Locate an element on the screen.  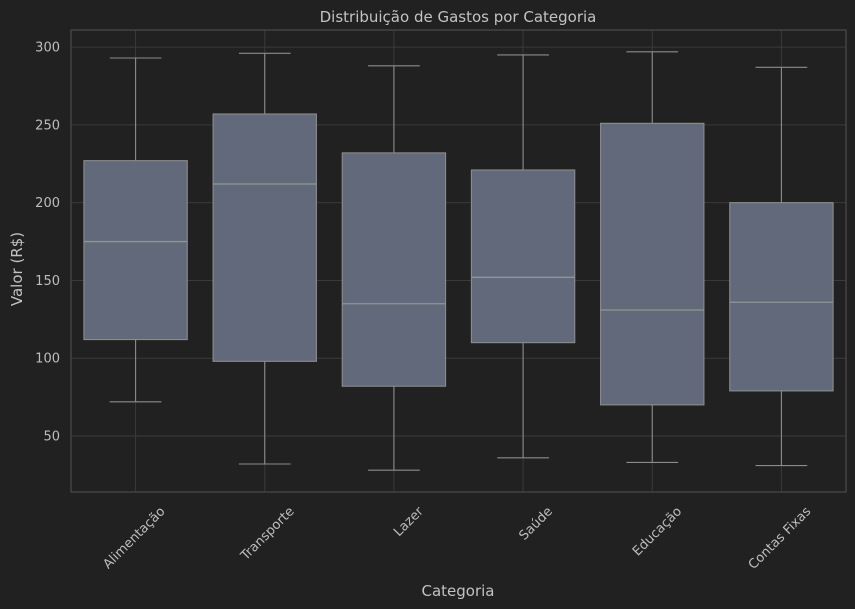
y-axis-ticks: 50 100 150 200 250 300 is located at coordinates (47, 243).